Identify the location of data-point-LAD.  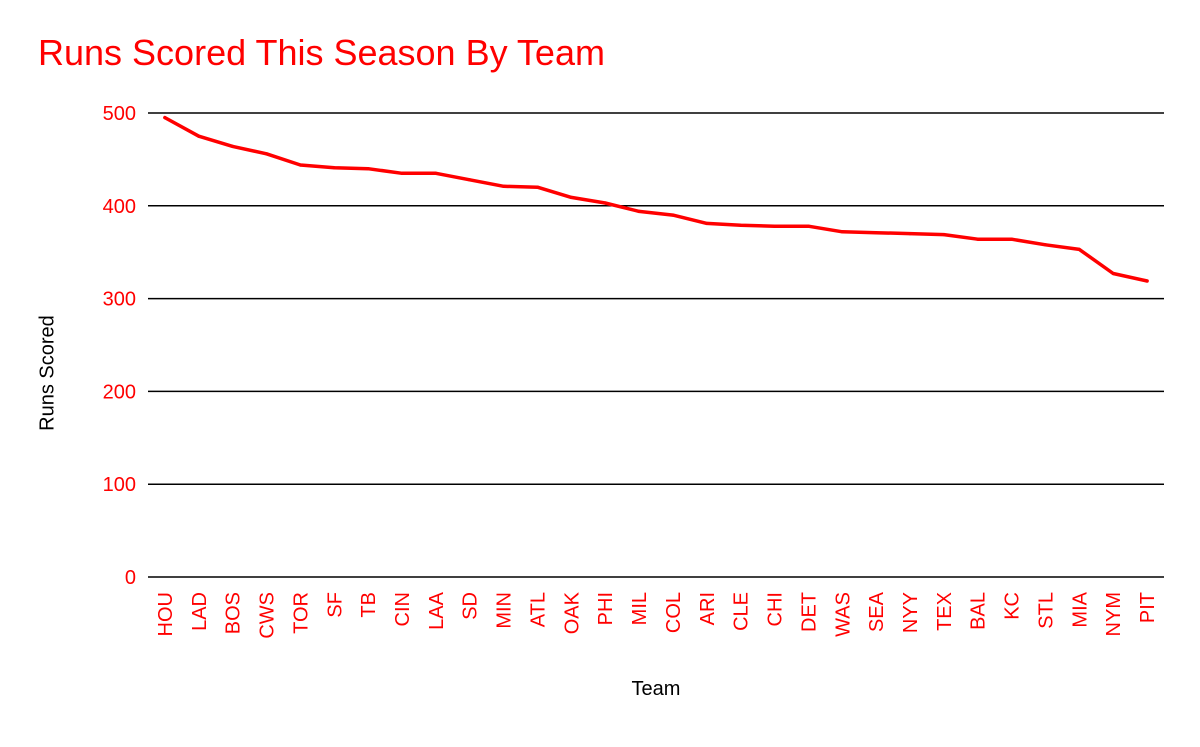
(199, 136).